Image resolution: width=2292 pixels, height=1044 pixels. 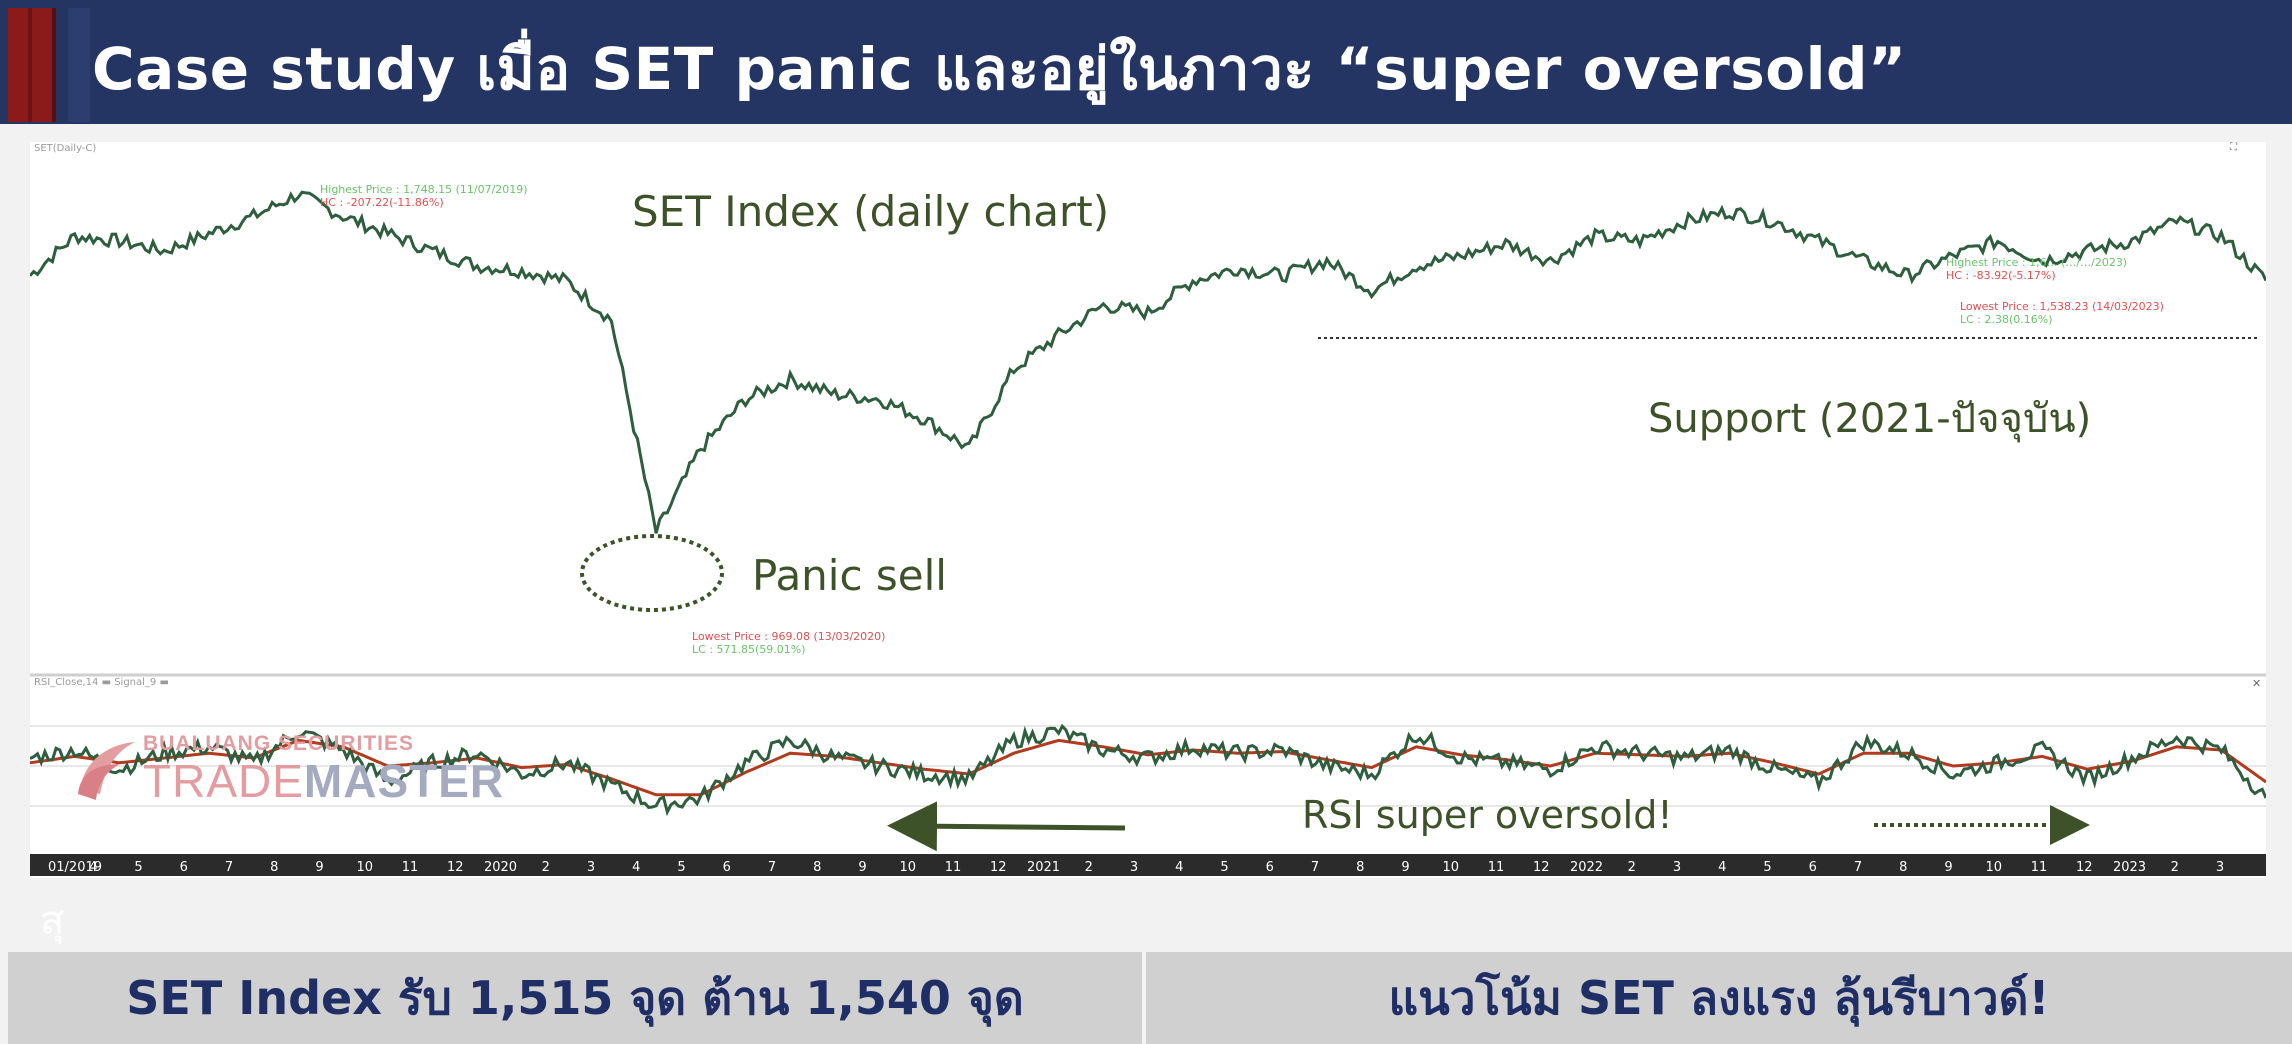 I want to click on x-tick-label: 2023, so click(x=2129, y=867).